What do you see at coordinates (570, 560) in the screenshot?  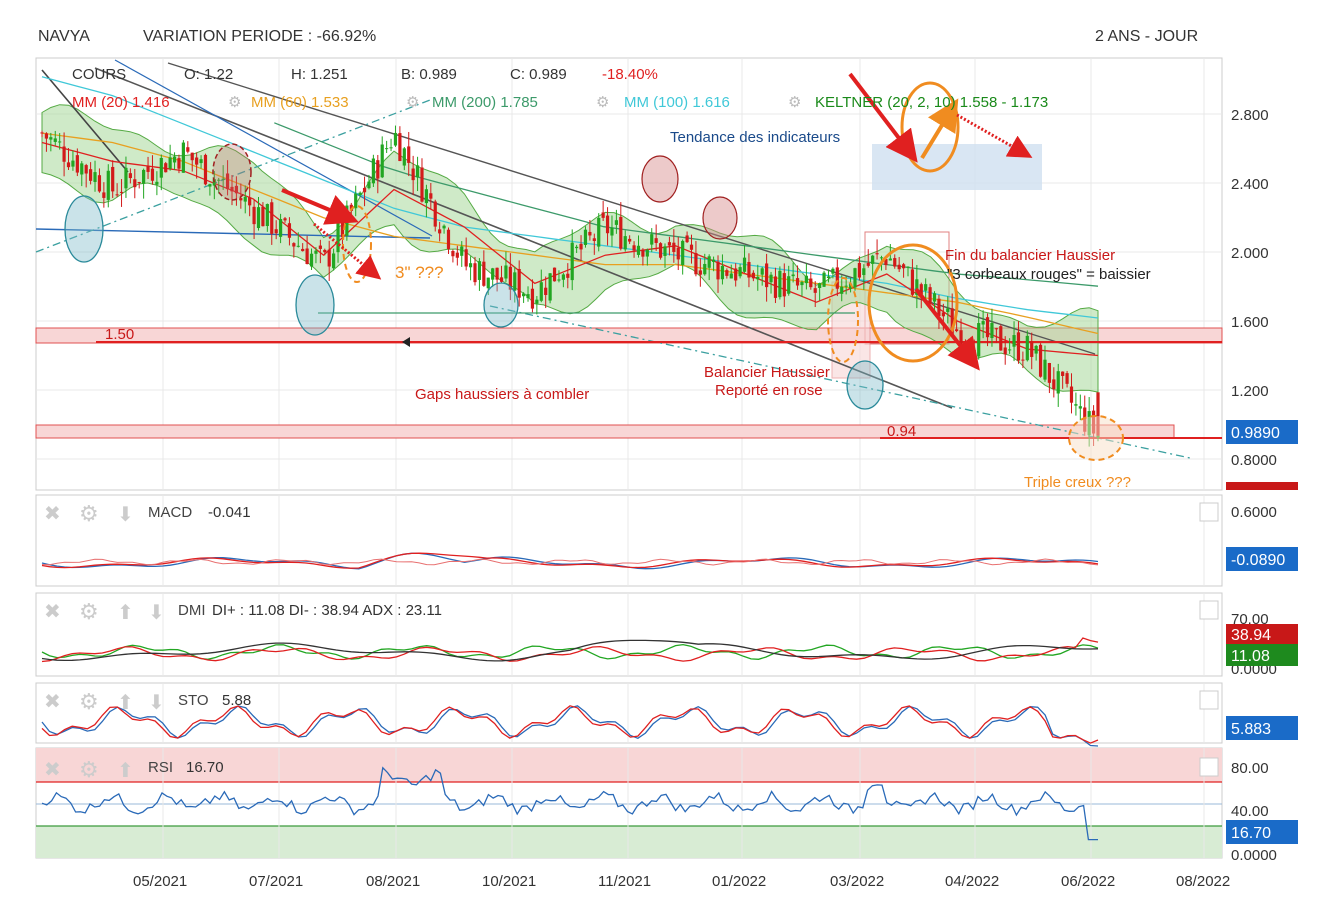 I see `macd-signal-line` at bounding box center [570, 560].